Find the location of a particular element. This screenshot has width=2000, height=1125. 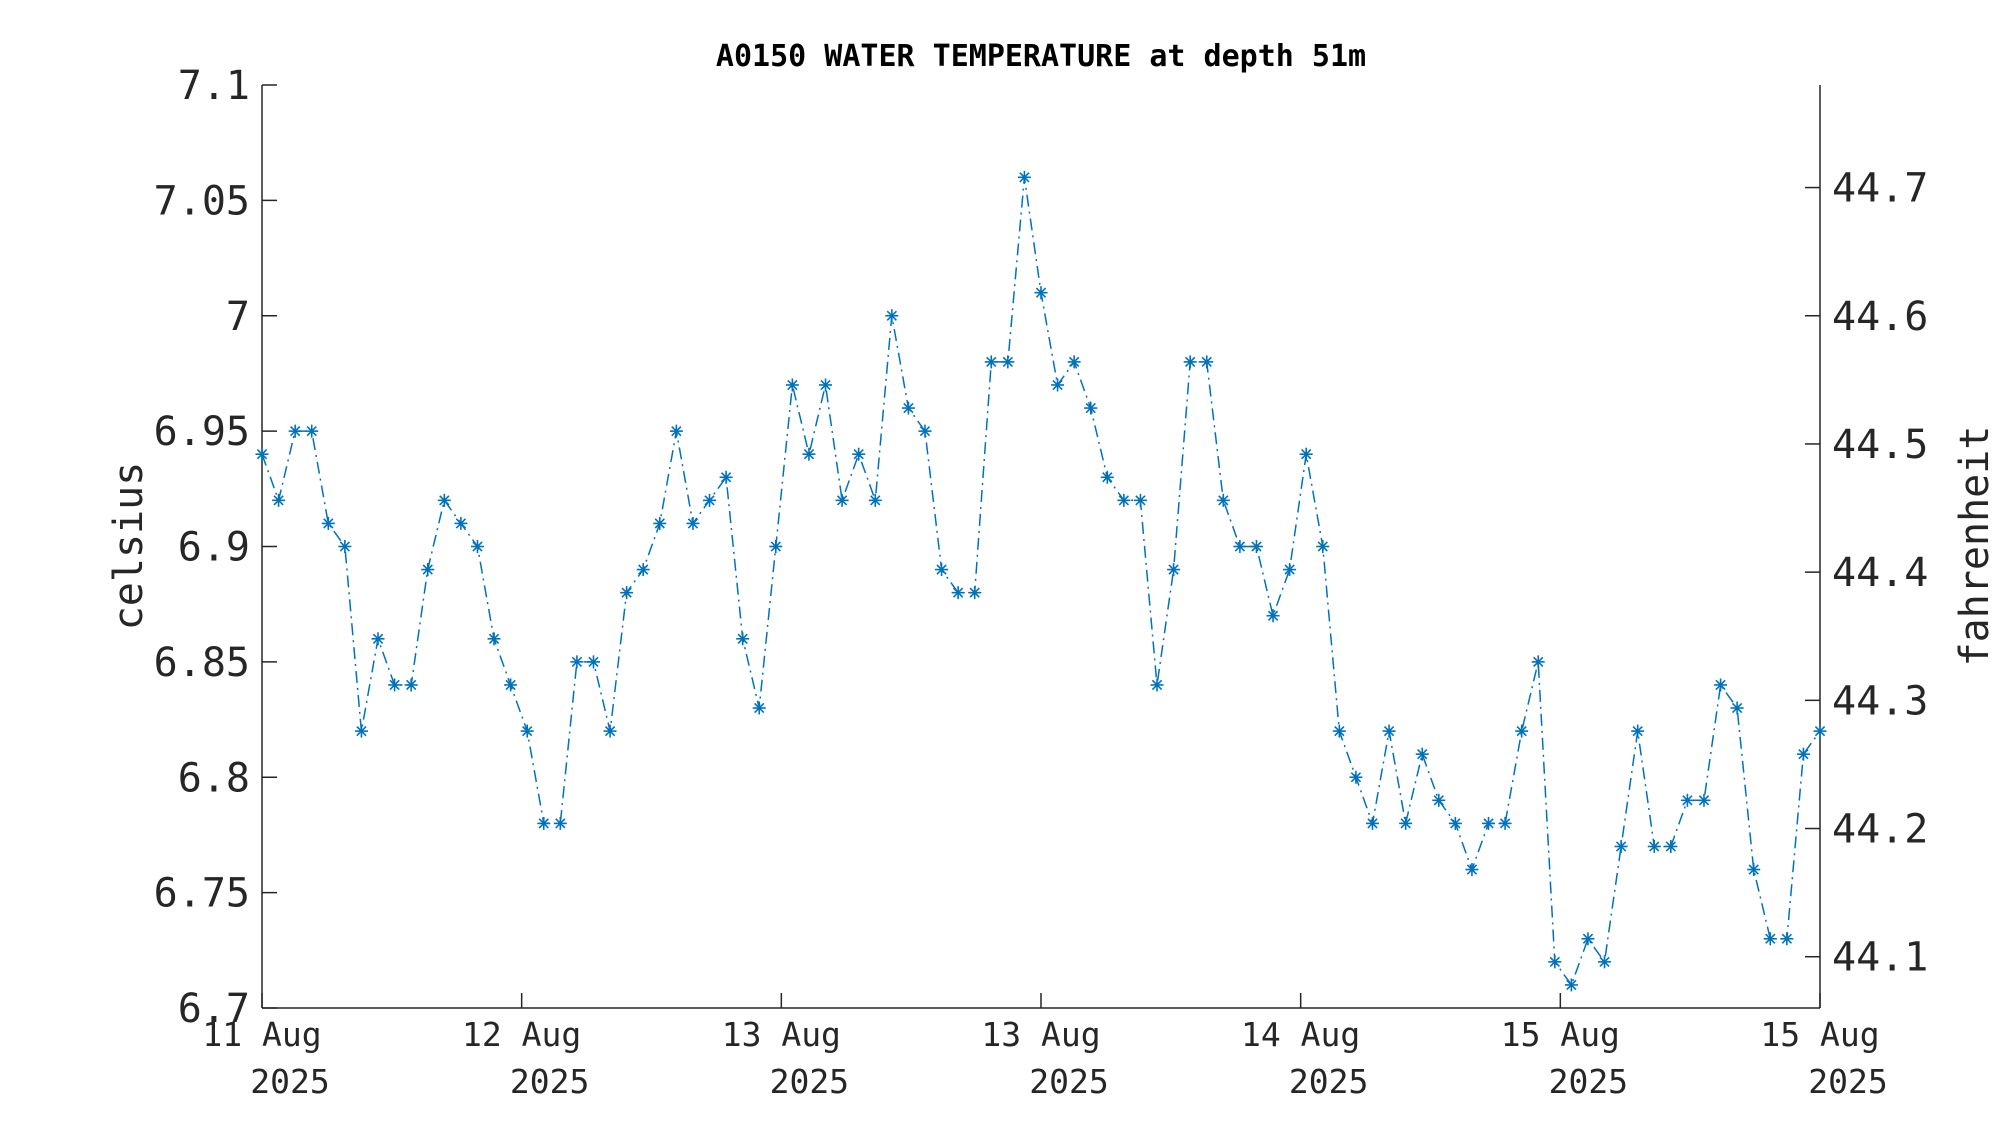

right-y-tick-label: 44.5 is located at coordinates (1880, 445).